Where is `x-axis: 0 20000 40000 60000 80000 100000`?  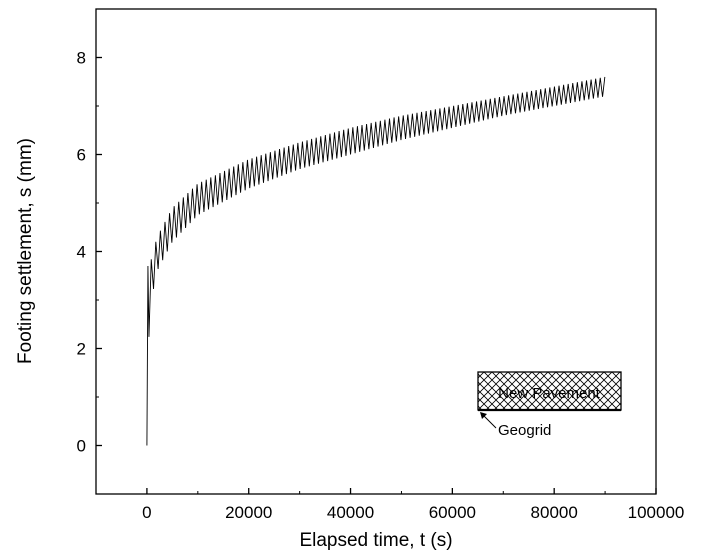
x-axis: 0 20000 40000 60000 80000 100000 is located at coordinates (413, 505).